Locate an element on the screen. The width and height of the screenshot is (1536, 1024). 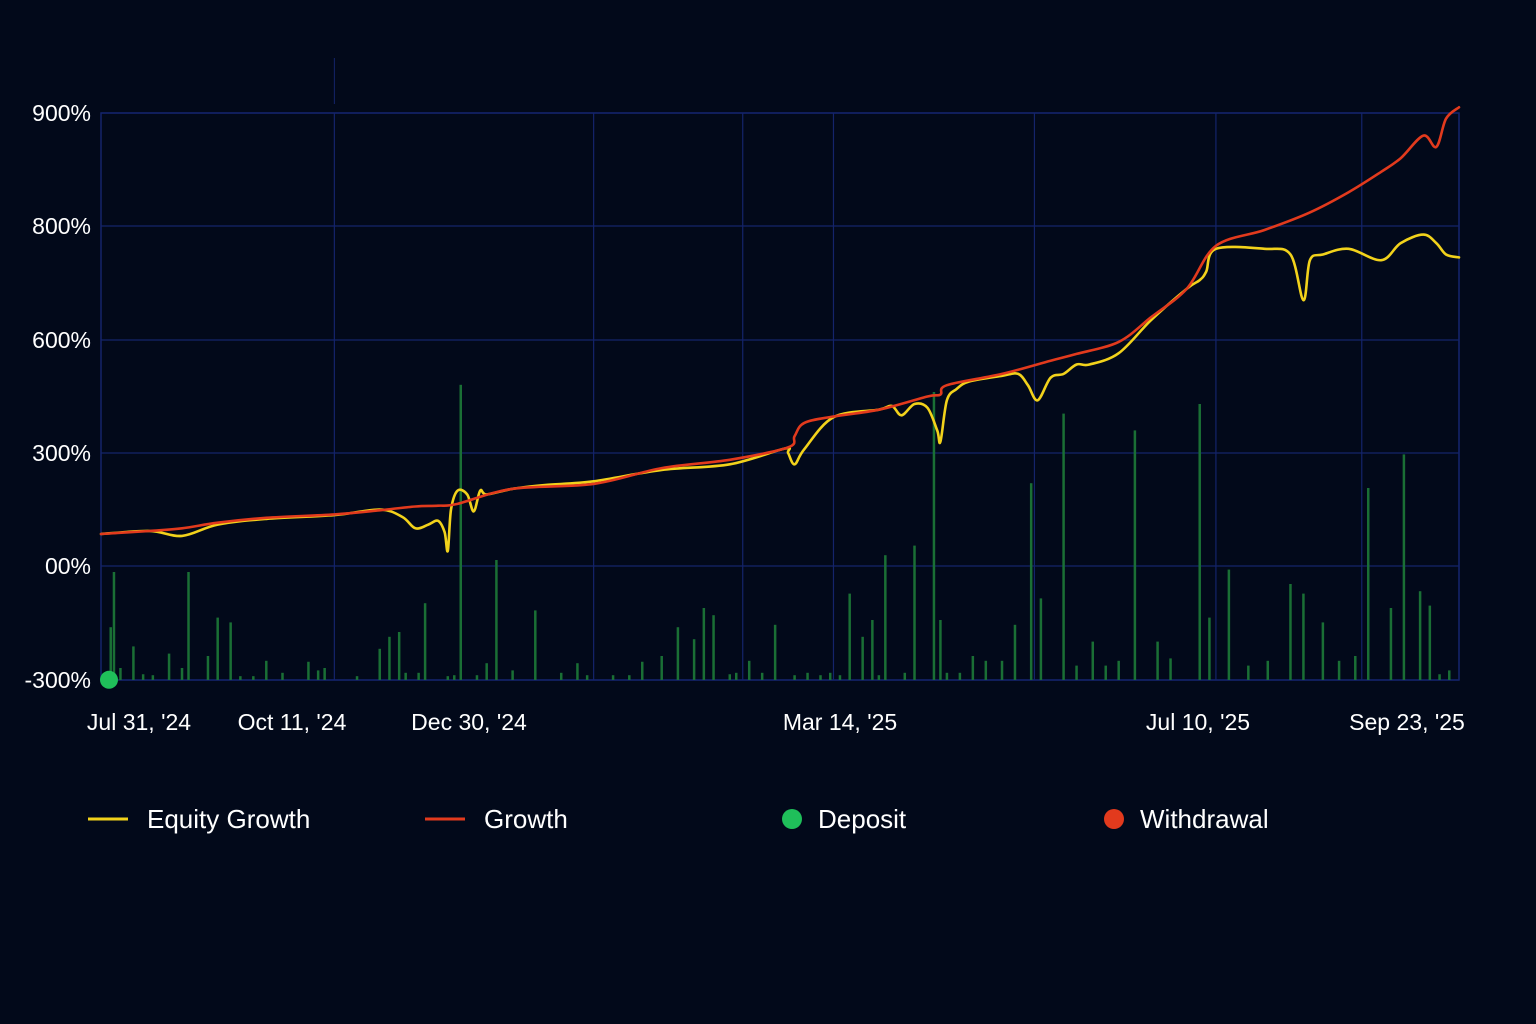
legend-label: Growth is located at coordinates (526, 819).